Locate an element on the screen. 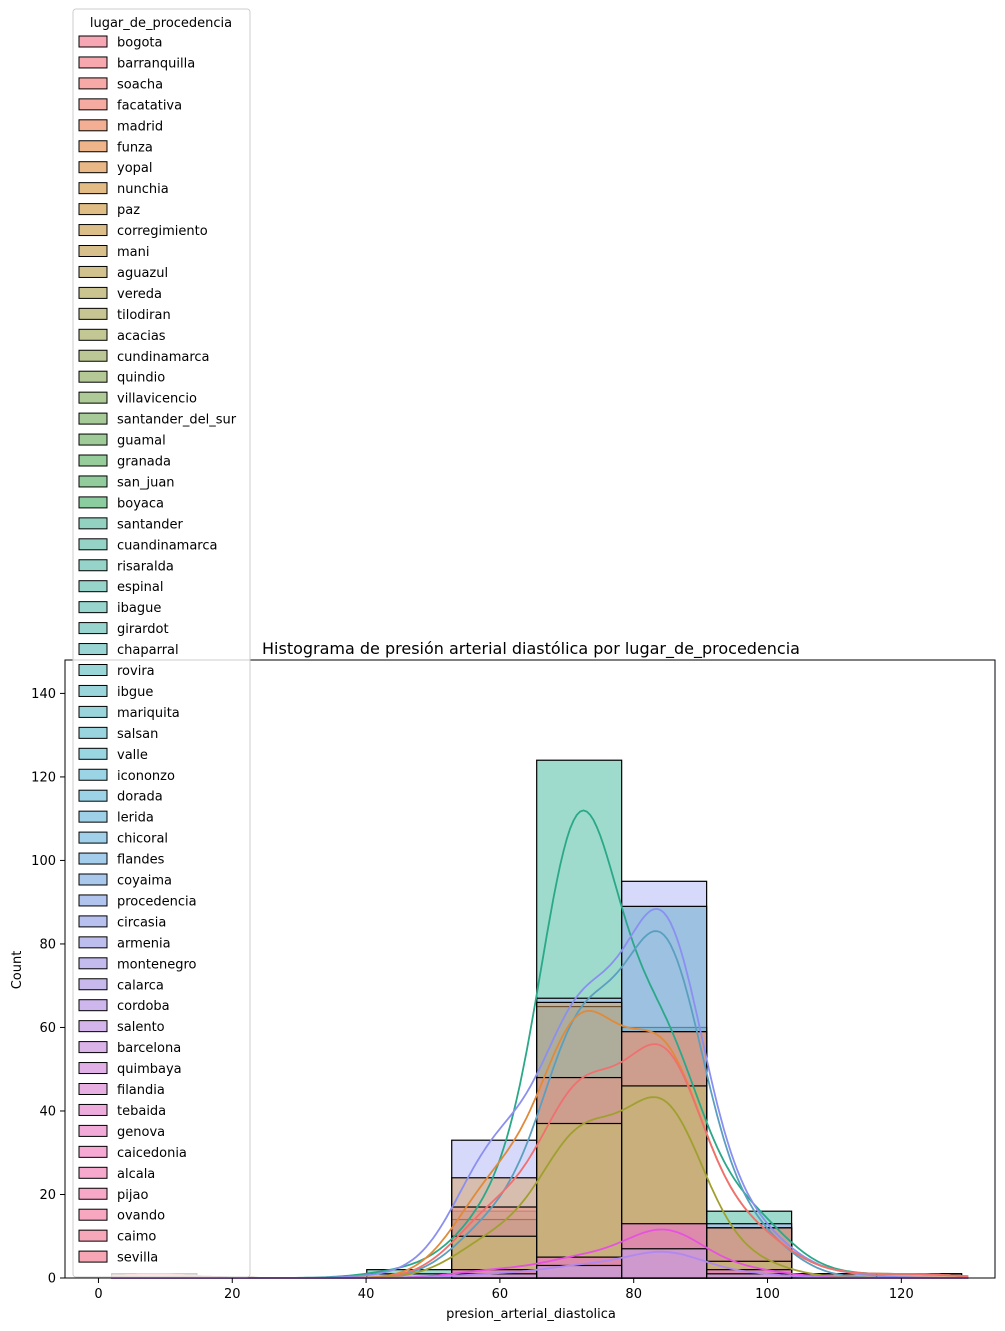 The width and height of the screenshot is (1005, 1331). legend-label: dorada is located at coordinates (140, 797).